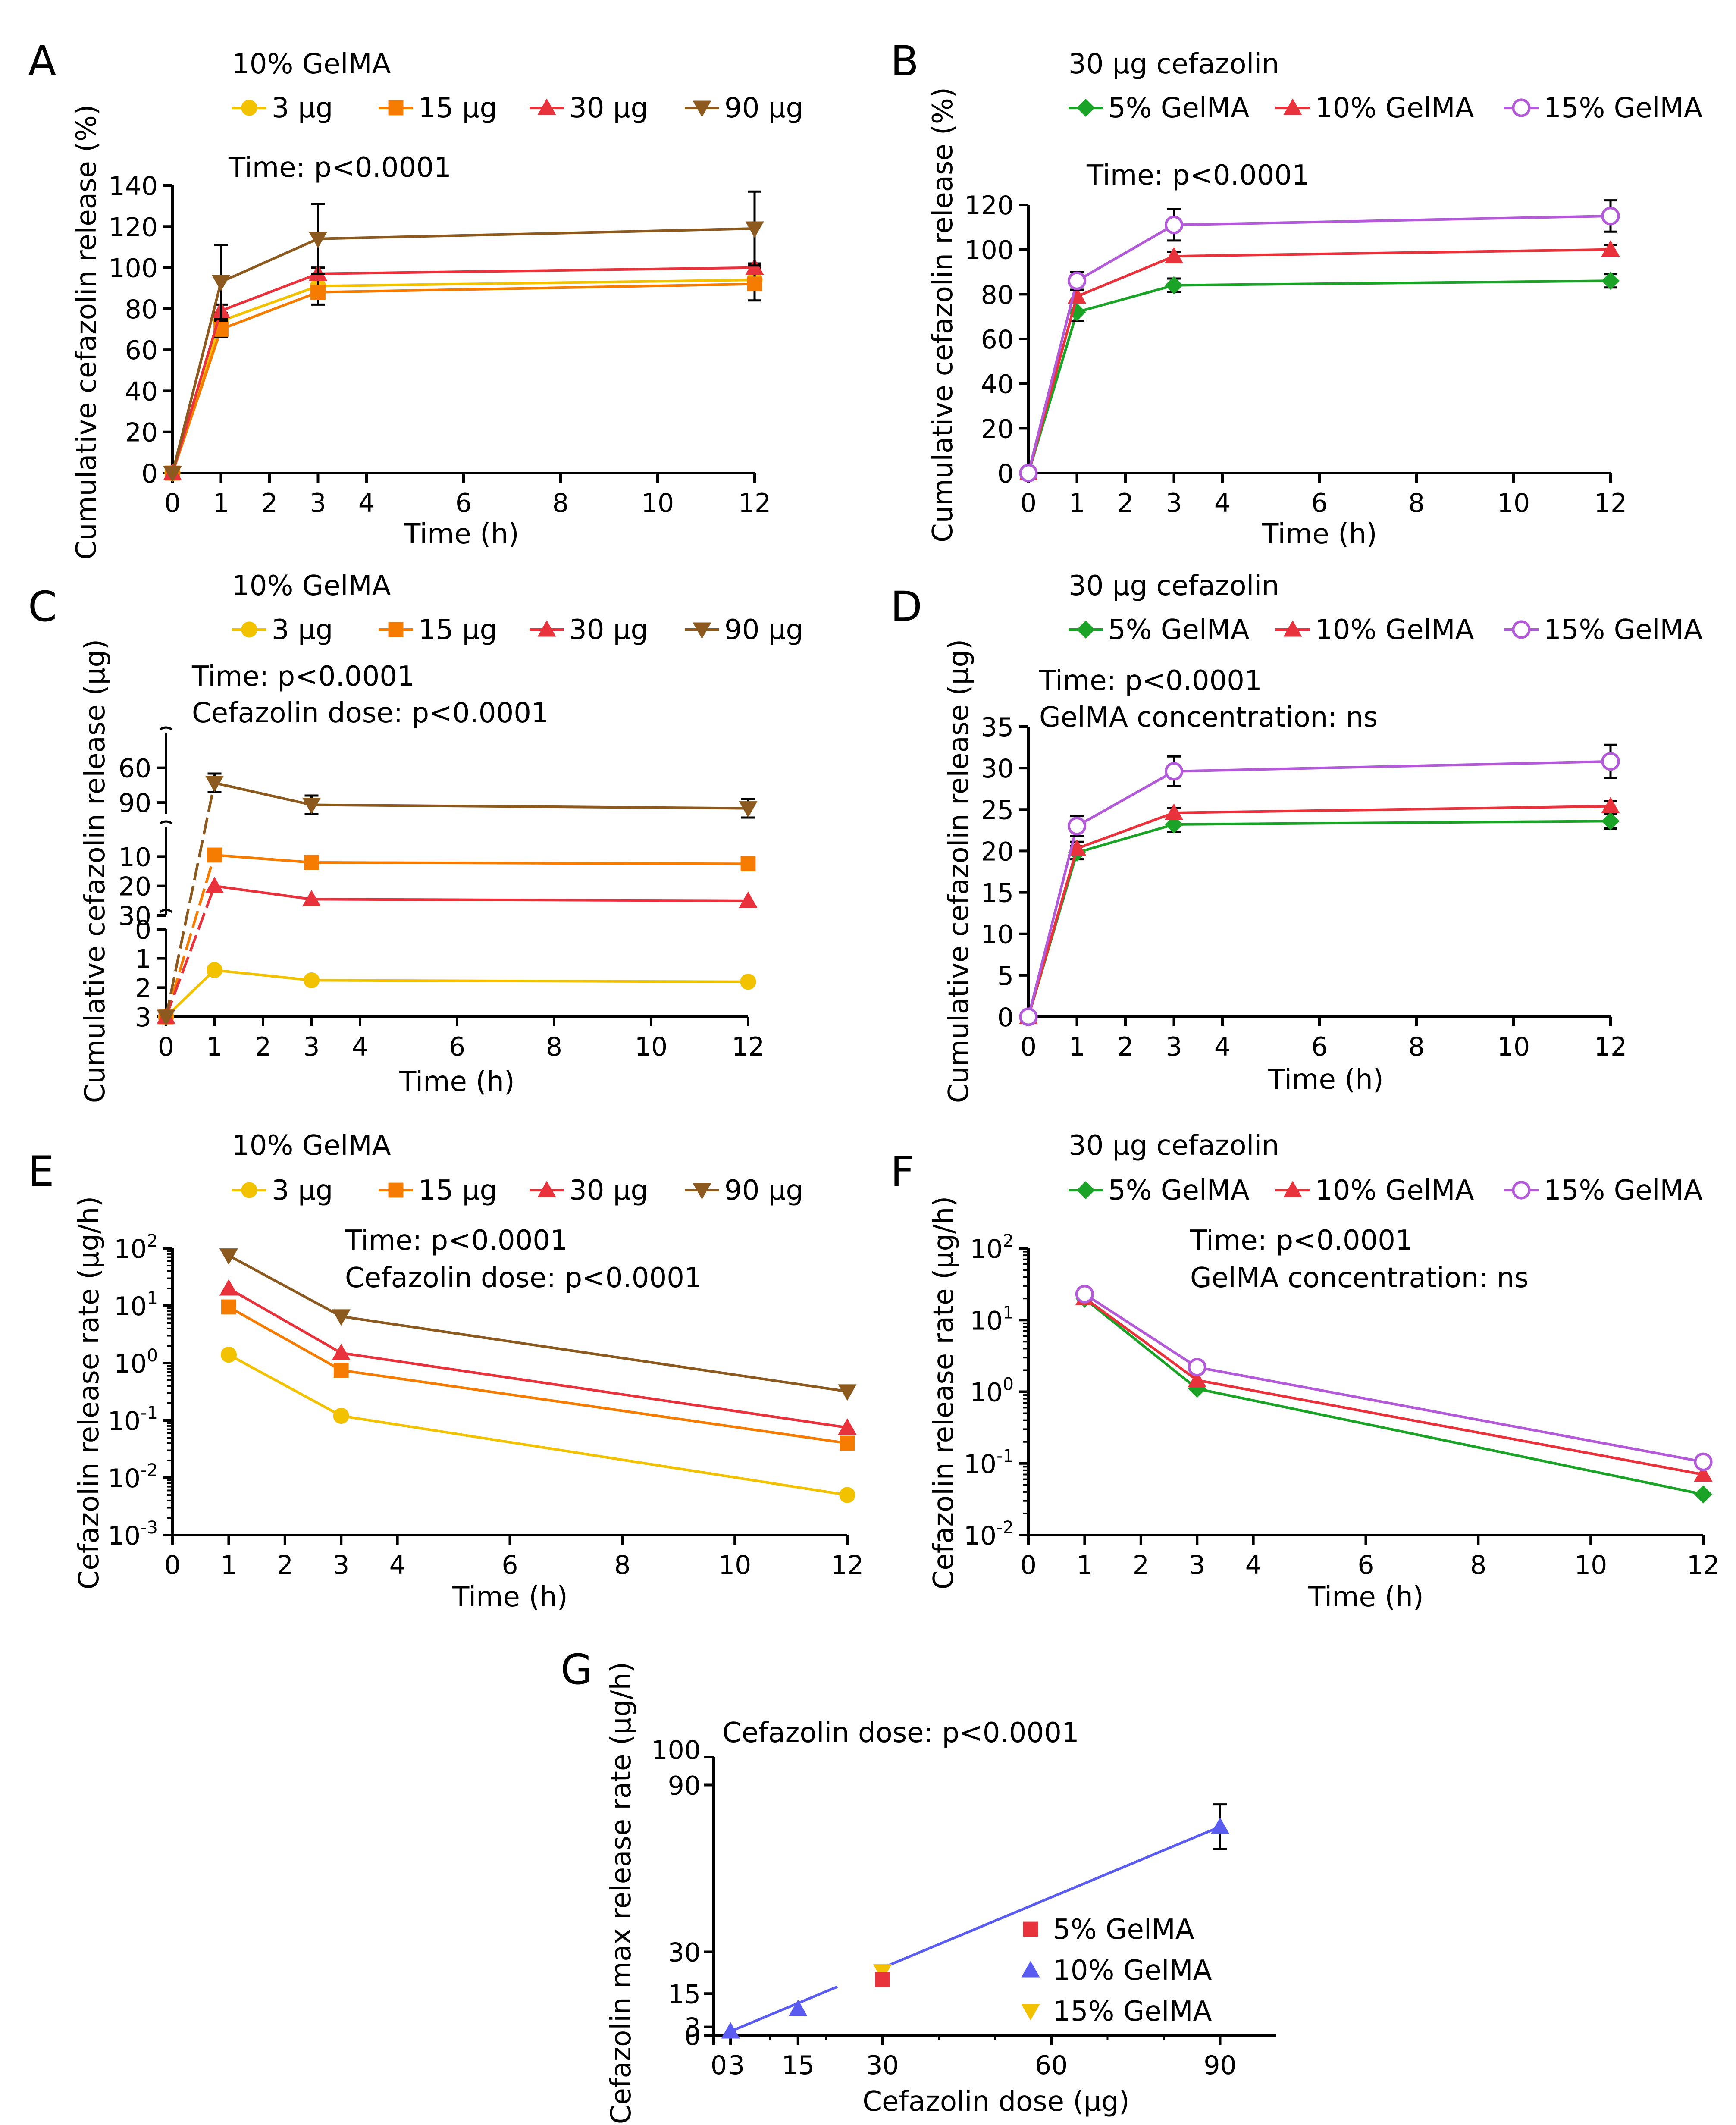 The width and height of the screenshot is (1736, 2125). I want to click on x-tick-label: 10, so click(1513, 1047).